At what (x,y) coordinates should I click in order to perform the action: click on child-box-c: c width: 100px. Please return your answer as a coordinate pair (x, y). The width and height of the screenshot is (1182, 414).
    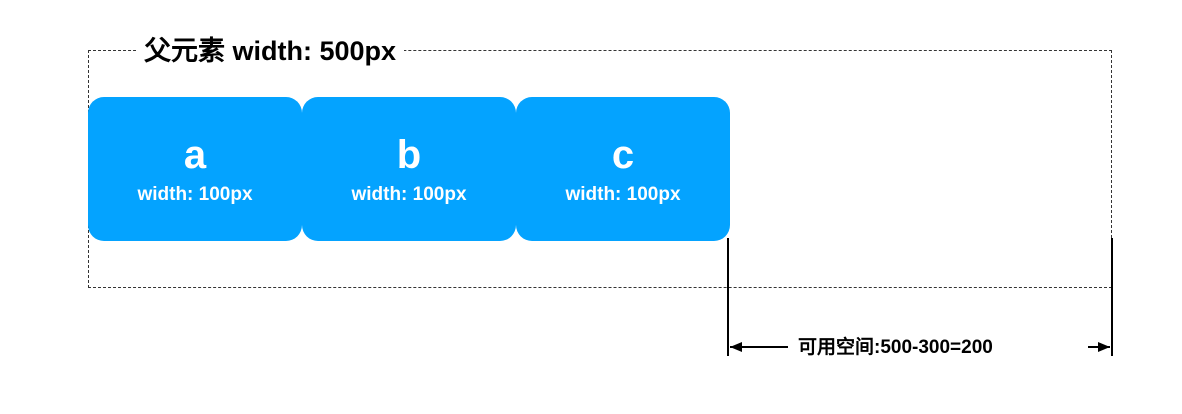
    Looking at the image, I should click on (623, 169).